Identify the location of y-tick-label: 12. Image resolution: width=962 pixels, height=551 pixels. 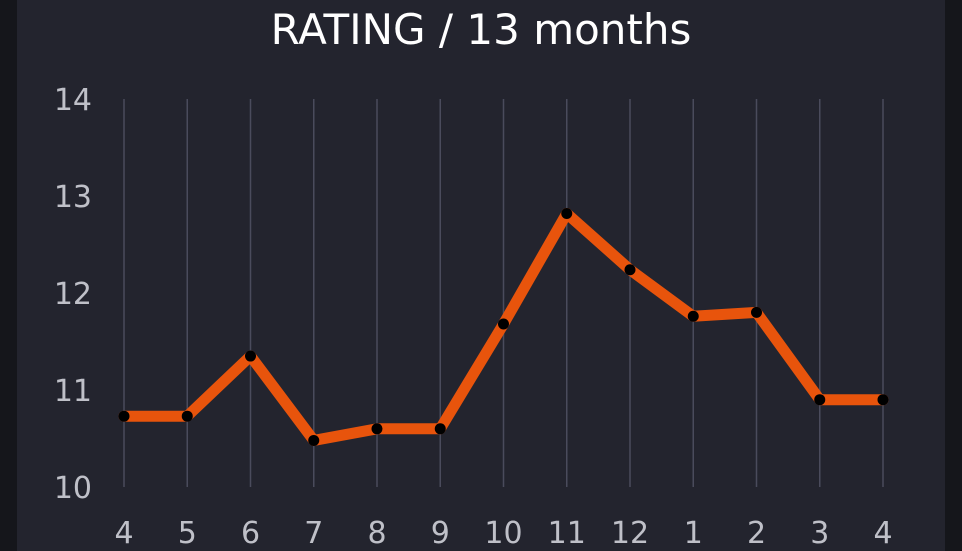
(73, 294).